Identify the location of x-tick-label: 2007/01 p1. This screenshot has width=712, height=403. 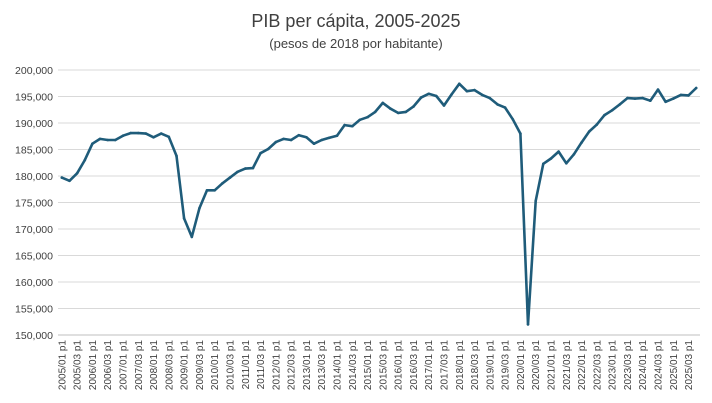
(123, 365).